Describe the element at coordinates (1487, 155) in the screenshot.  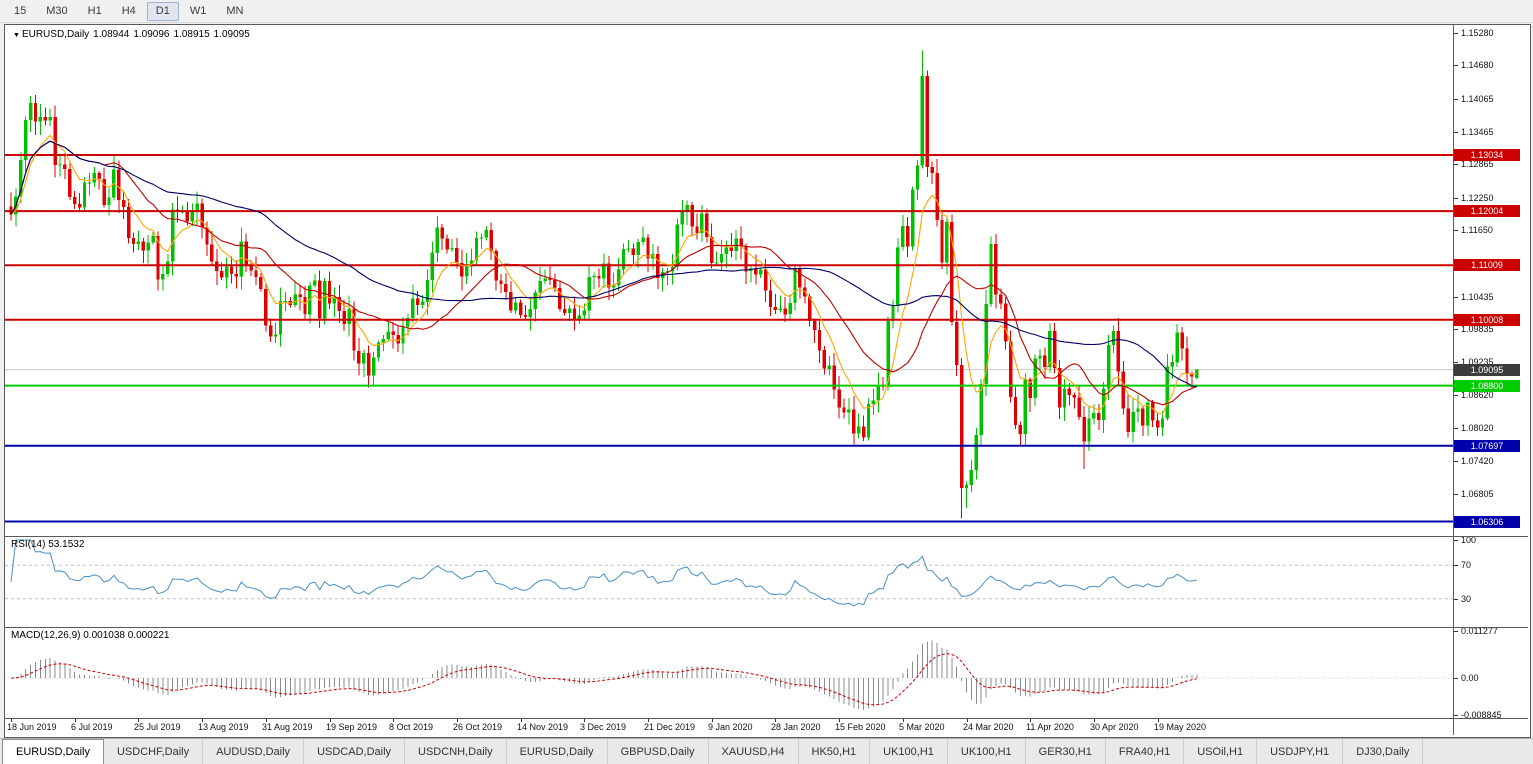
I see `price-level-badge: 1.13034` at that location.